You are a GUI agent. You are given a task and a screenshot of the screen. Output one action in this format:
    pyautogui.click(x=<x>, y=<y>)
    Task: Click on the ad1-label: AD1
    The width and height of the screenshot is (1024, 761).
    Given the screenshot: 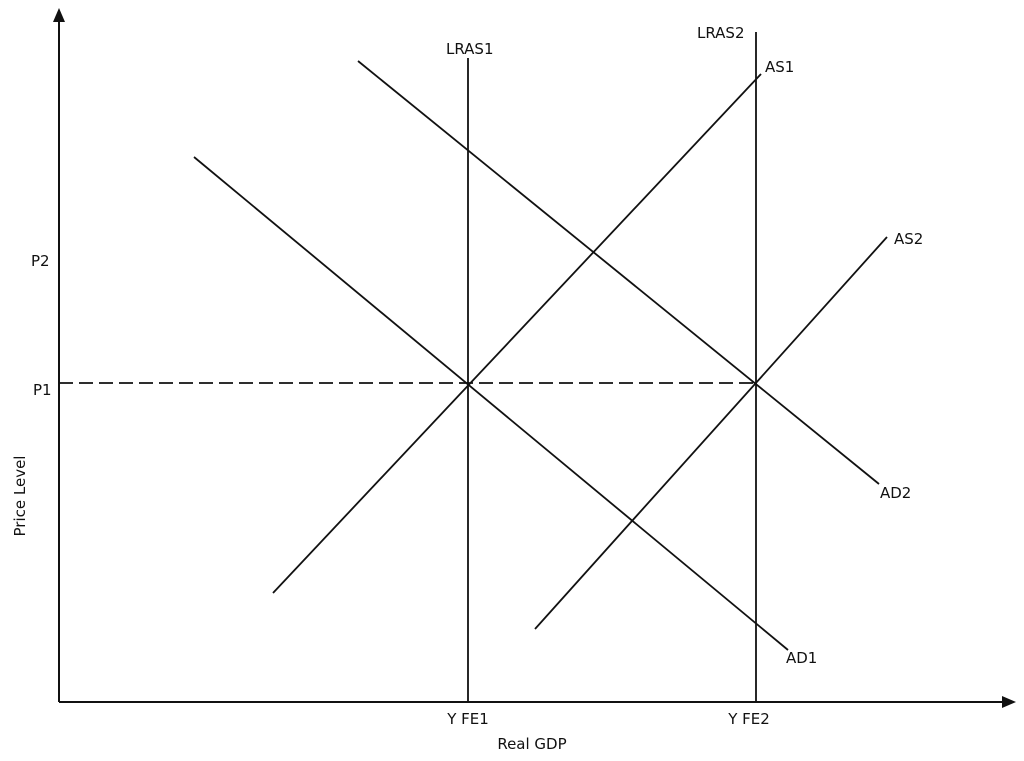 What is the action you would take?
    pyautogui.click(x=801, y=658)
    